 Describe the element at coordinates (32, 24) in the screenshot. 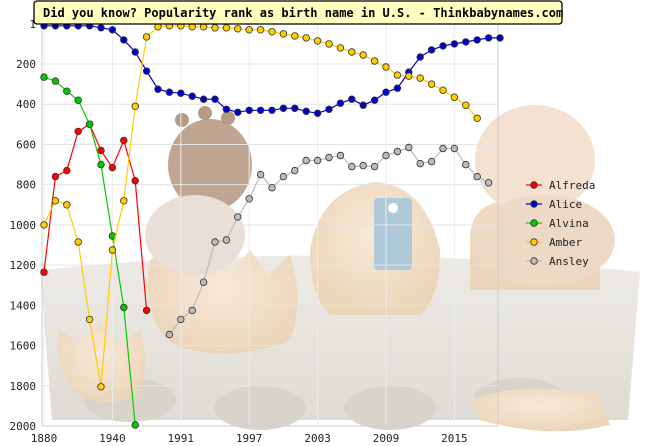

I see `y-tick-label: 1` at that location.